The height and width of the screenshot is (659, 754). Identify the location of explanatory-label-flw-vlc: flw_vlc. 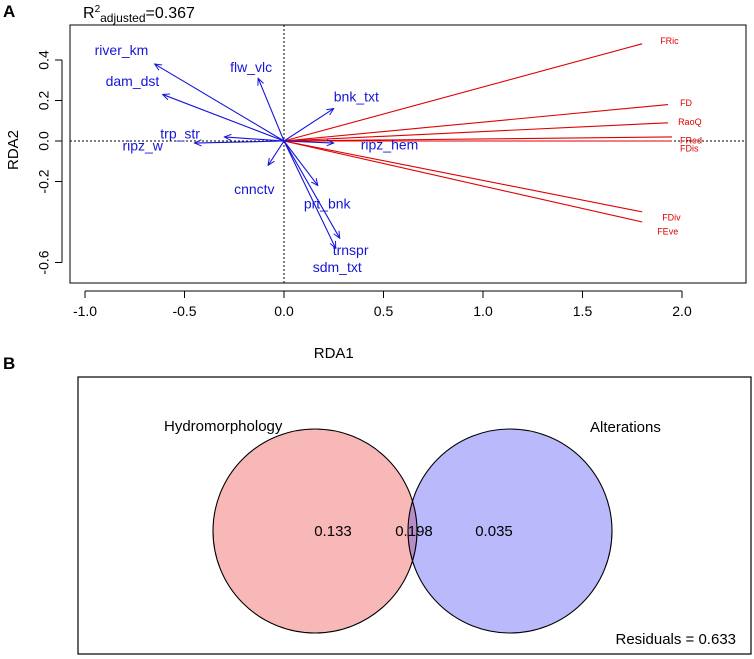
(251, 67).